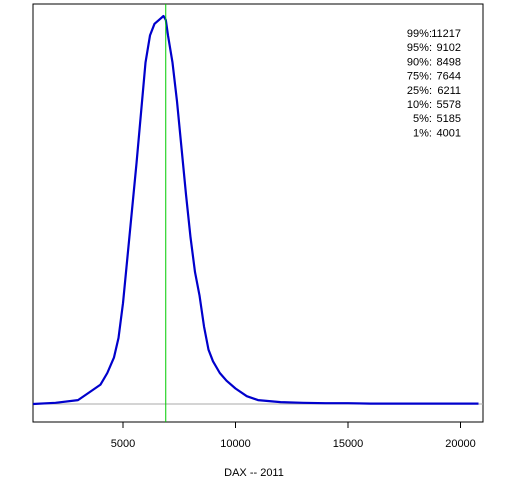 This screenshot has width=512, height=480. Describe the element at coordinates (449, 62) in the screenshot. I see `quantile-value: 8498` at that location.